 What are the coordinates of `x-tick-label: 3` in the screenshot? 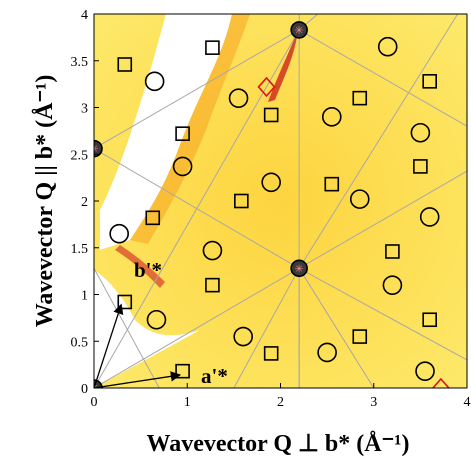 It's located at (373, 402).